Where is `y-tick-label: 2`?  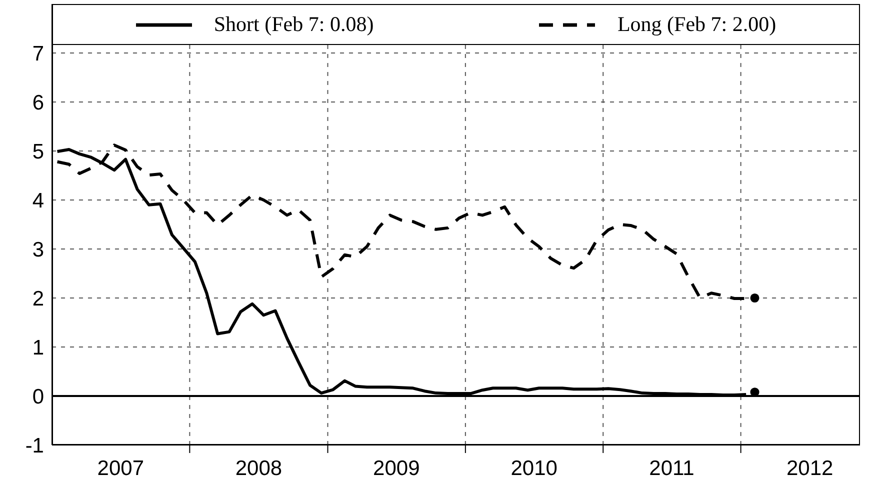
y-tick-label: 2 is located at coordinates (38, 298).